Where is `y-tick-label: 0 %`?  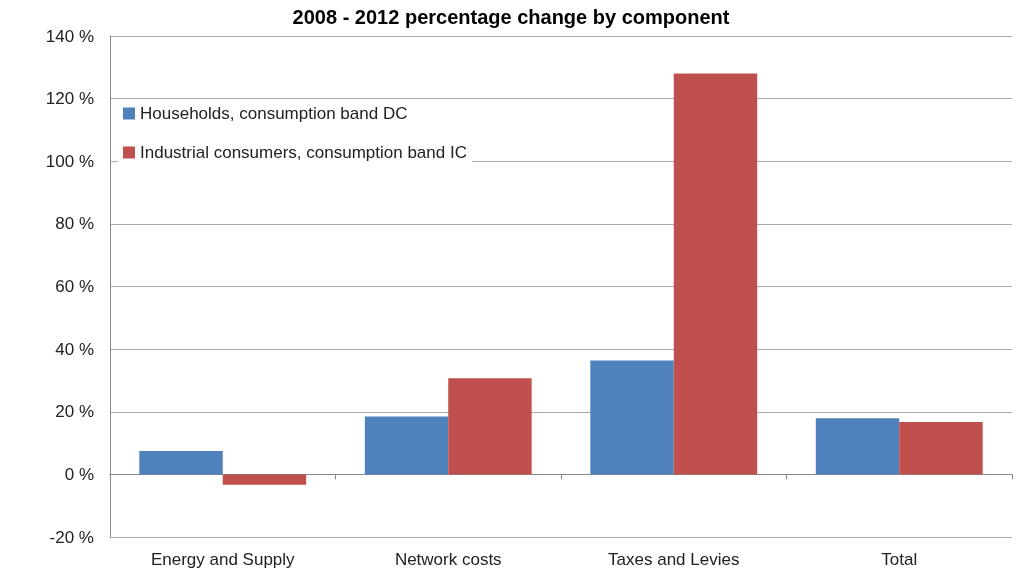
y-tick-label: 0 % is located at coordinates (79, 474).